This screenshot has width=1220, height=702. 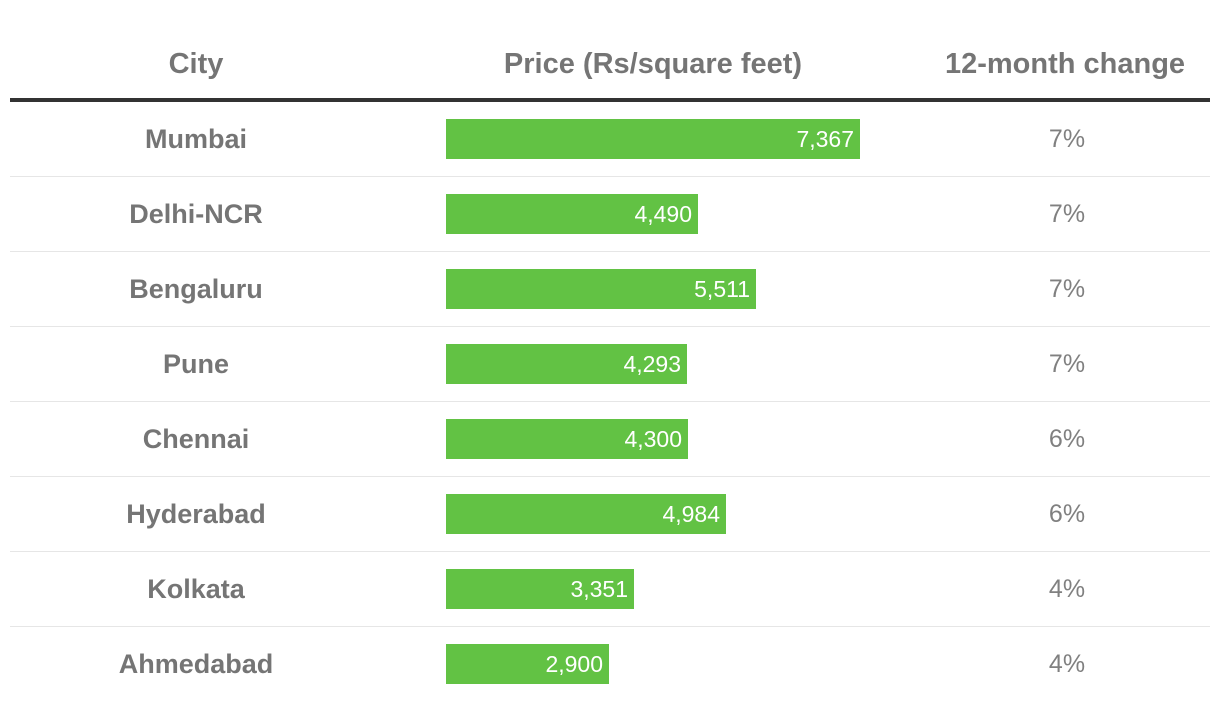 I want to click on price-value-label: 4,293, so click(x=652, y=364).